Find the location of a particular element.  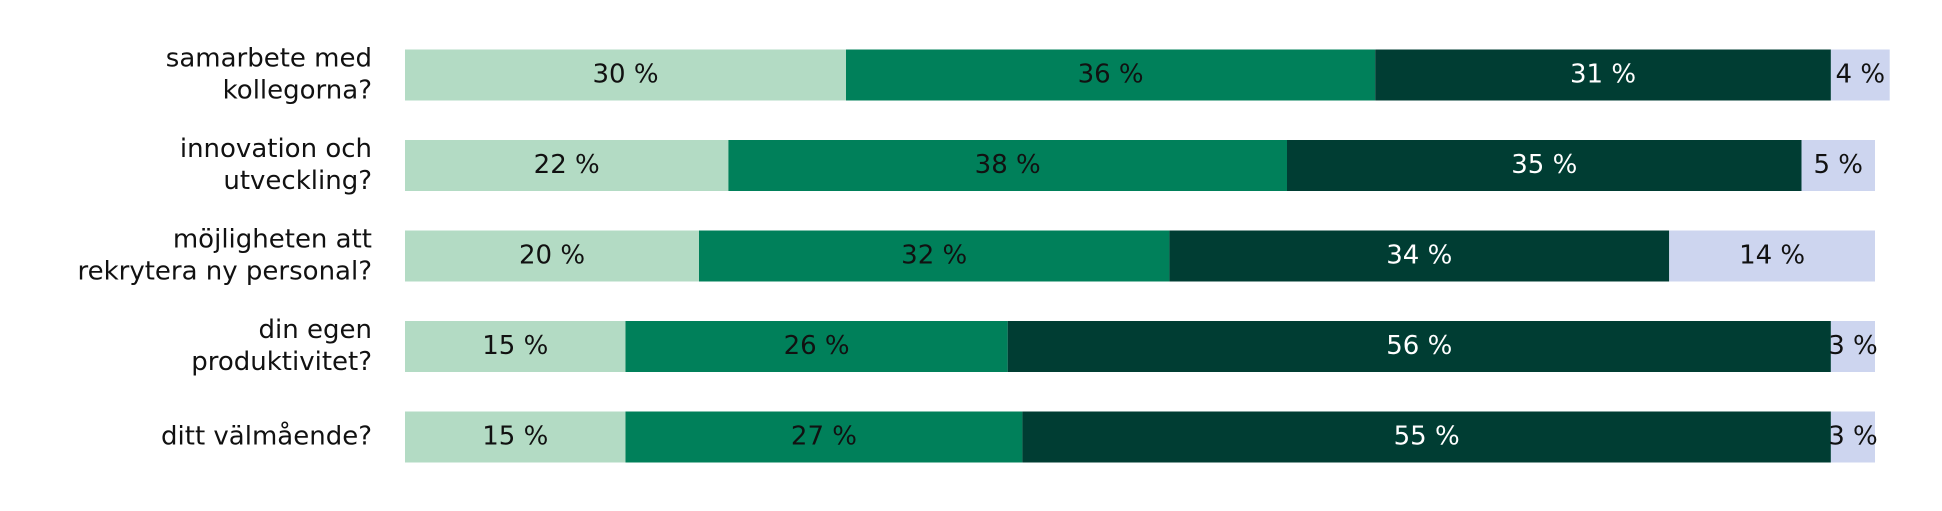

value-label: 32 % is located at coordinates (934, 256).